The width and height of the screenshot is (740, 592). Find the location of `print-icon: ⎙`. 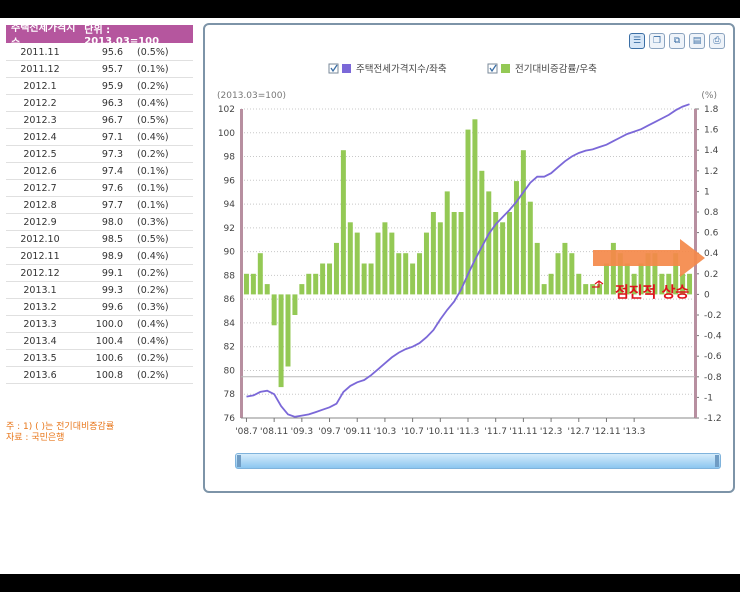

print-icon: ⎙ is located at coordinates (717, 41).